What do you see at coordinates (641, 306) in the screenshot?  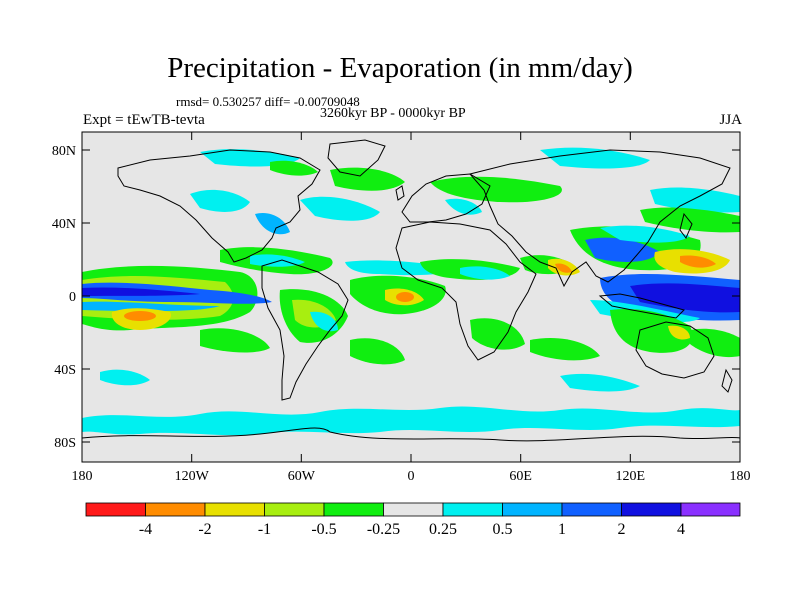 I see `indonesia-coast` at bounding box center [641, 306].